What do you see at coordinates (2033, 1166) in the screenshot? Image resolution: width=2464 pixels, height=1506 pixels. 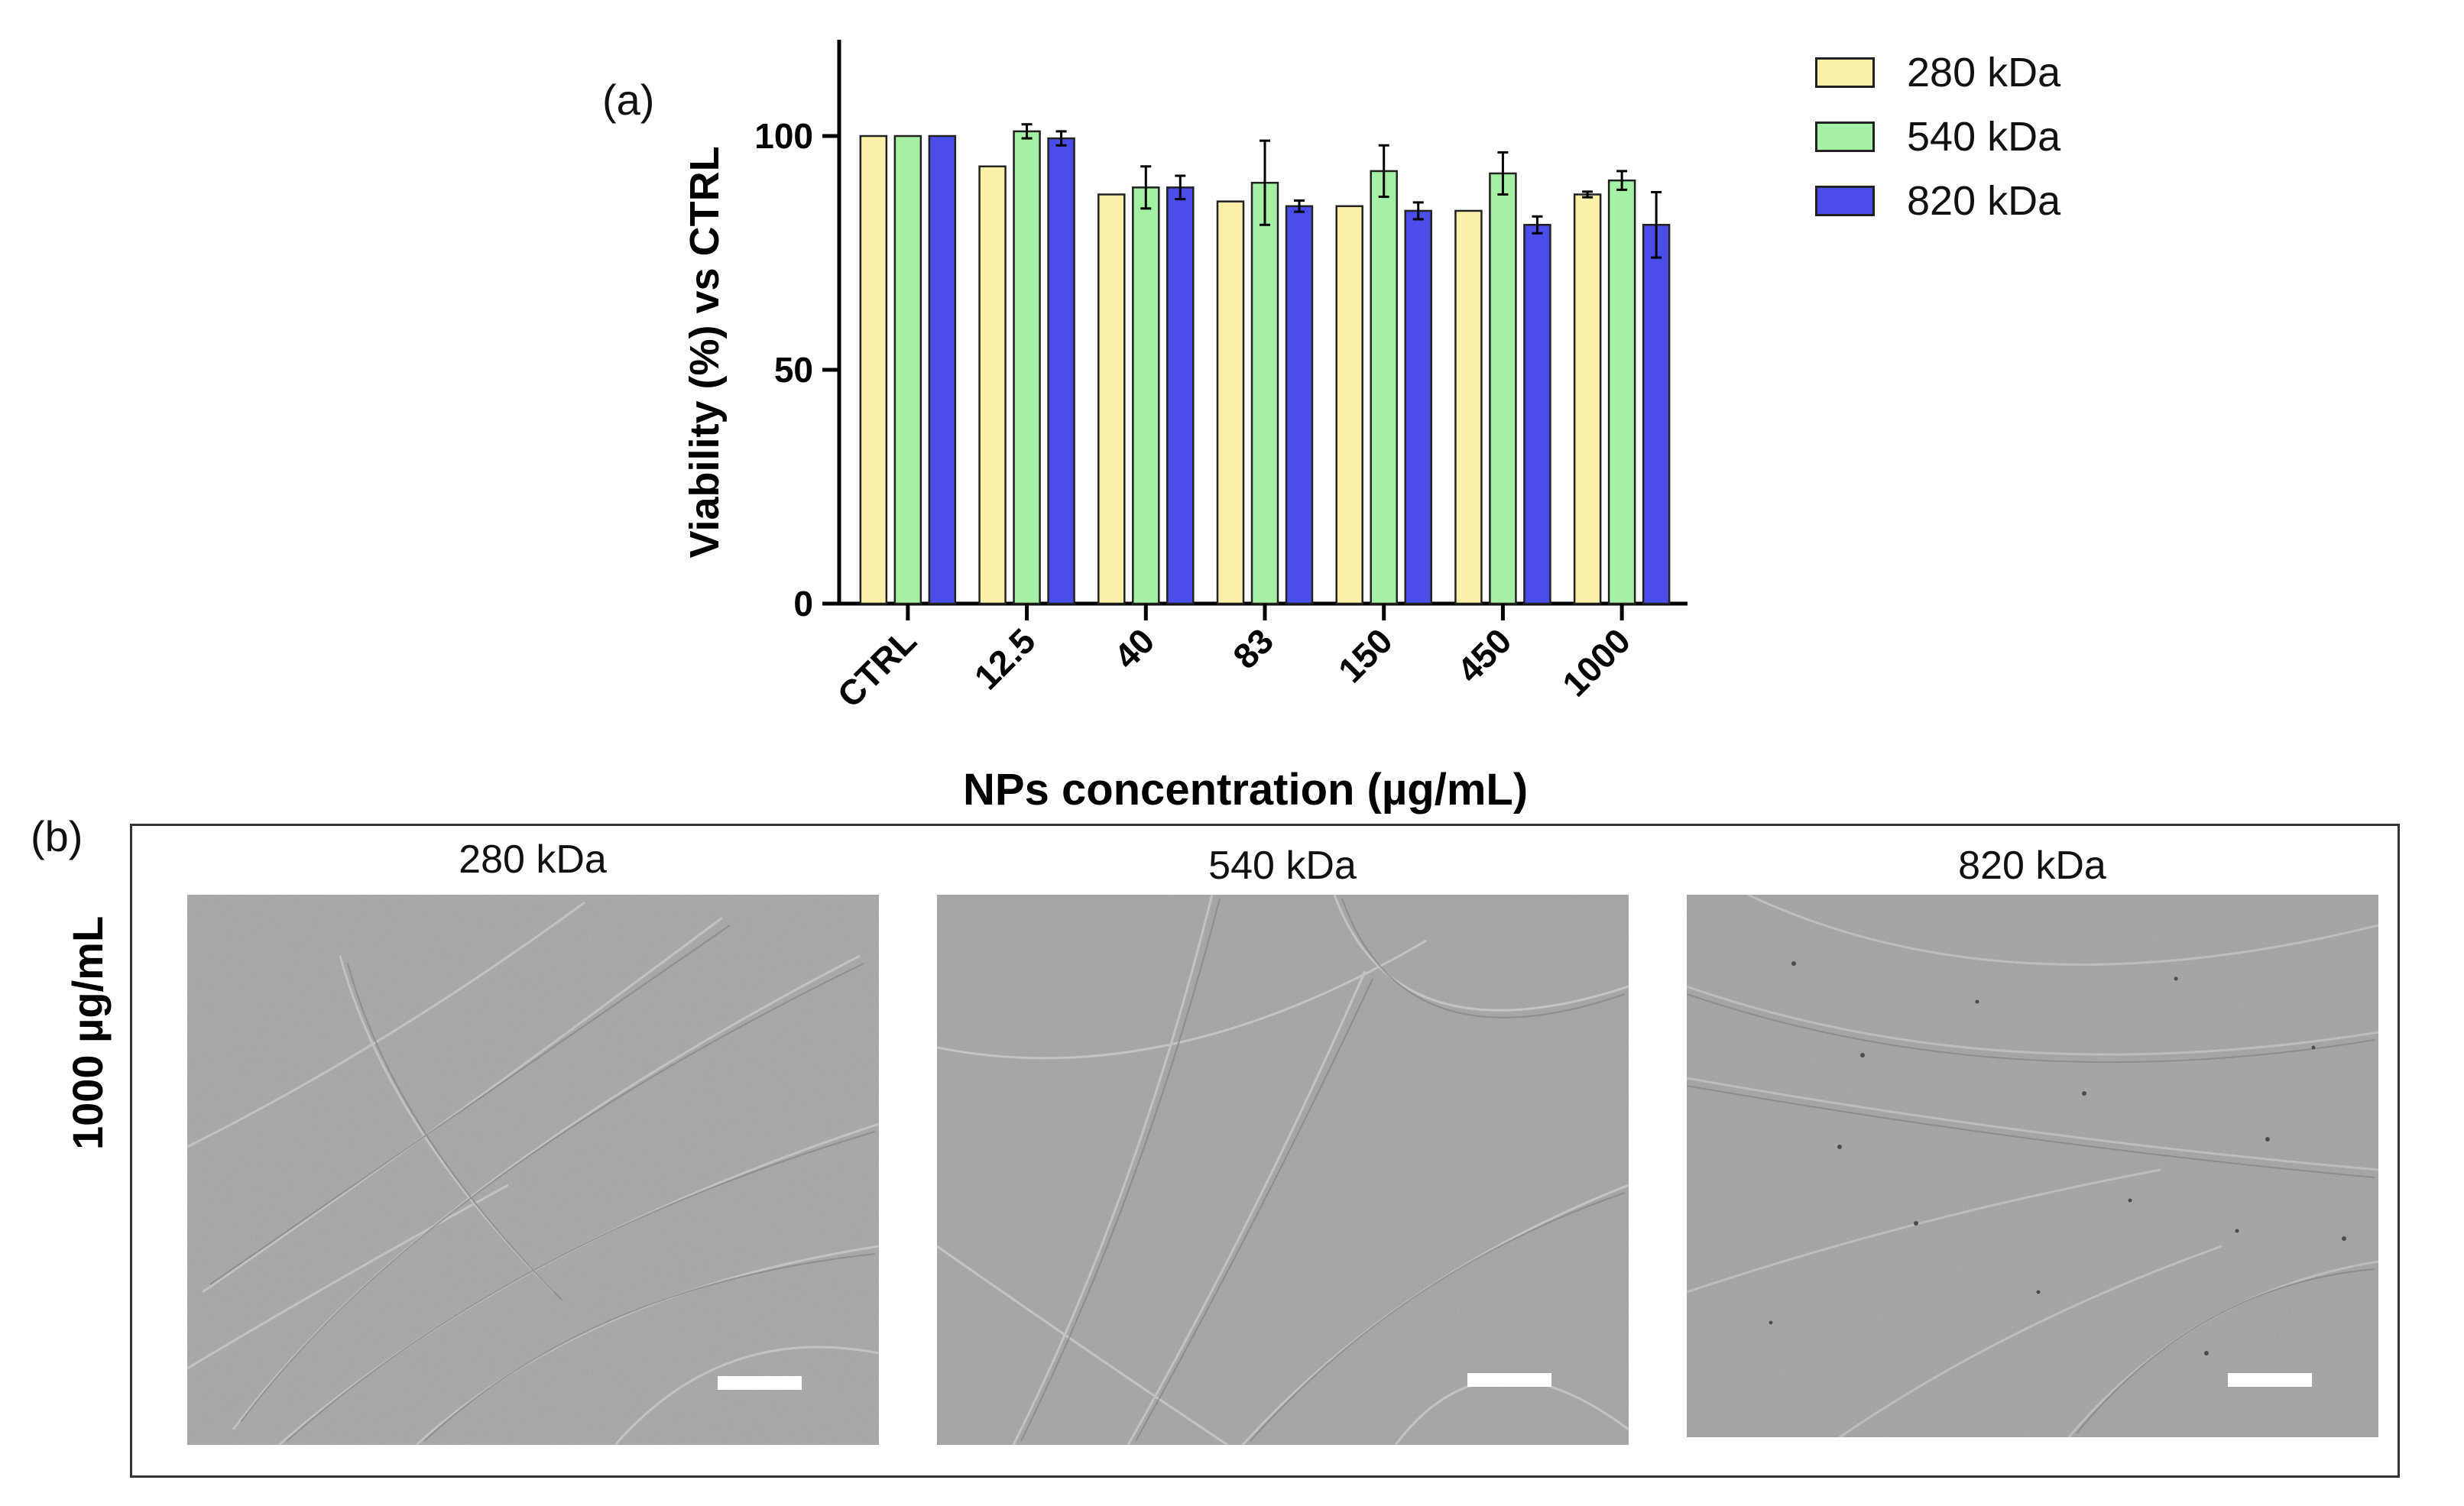 I see `micrograph-820-kda` at bounding box center [2033, 1166].